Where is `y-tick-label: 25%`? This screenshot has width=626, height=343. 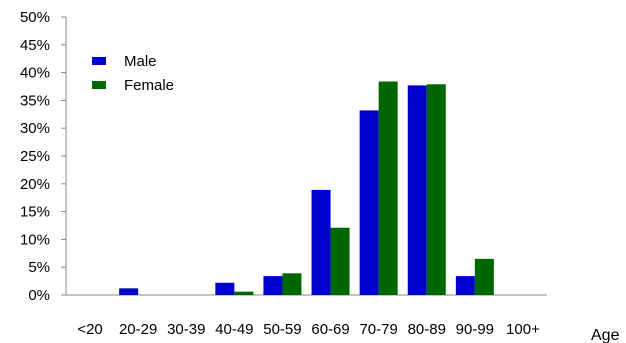
y-tick-label: 25% is located at coordinates (35, 156).